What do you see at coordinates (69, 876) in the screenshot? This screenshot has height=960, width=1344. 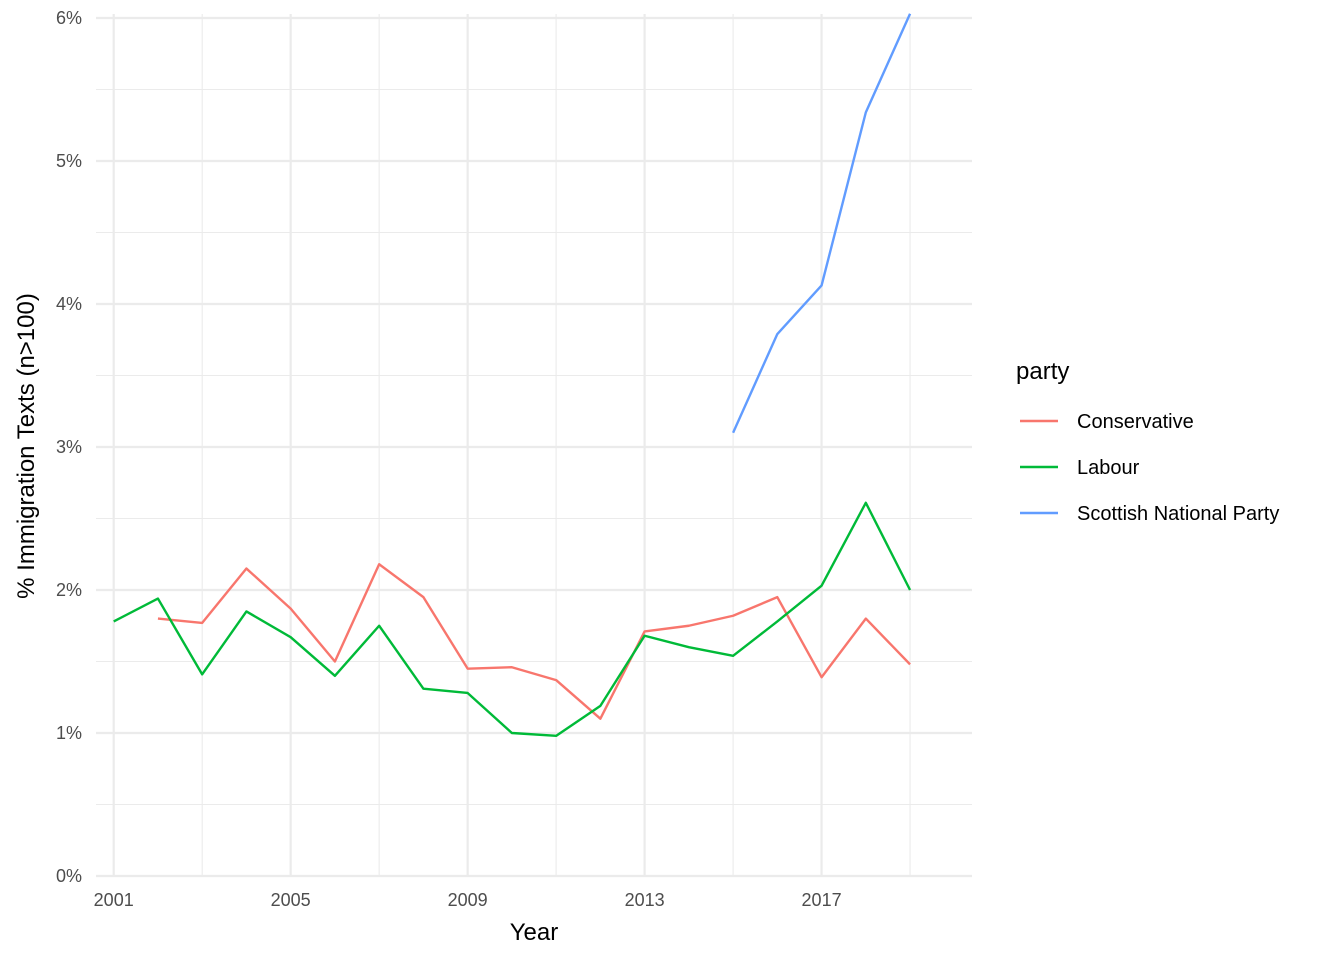 I see `y-tick-label: 0%` at bounding box center [69, 876].